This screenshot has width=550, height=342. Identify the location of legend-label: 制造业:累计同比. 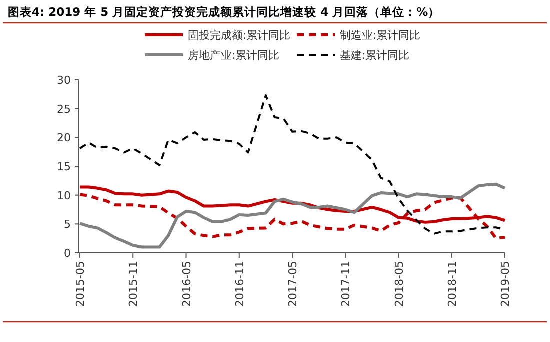
(380, 35).